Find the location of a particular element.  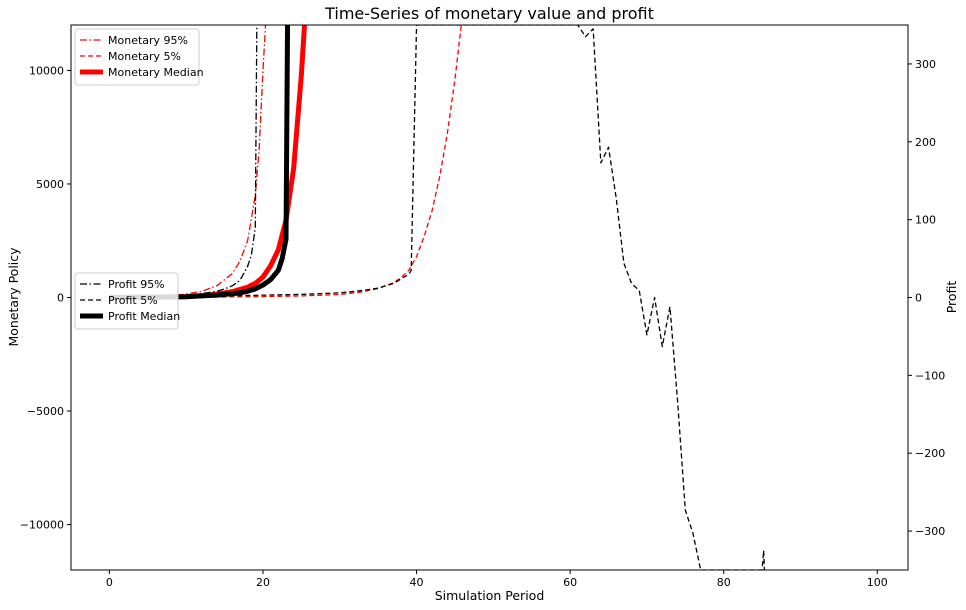

legend-label-profit-95pct: Profit 95% is located at coordinates (136, 284).